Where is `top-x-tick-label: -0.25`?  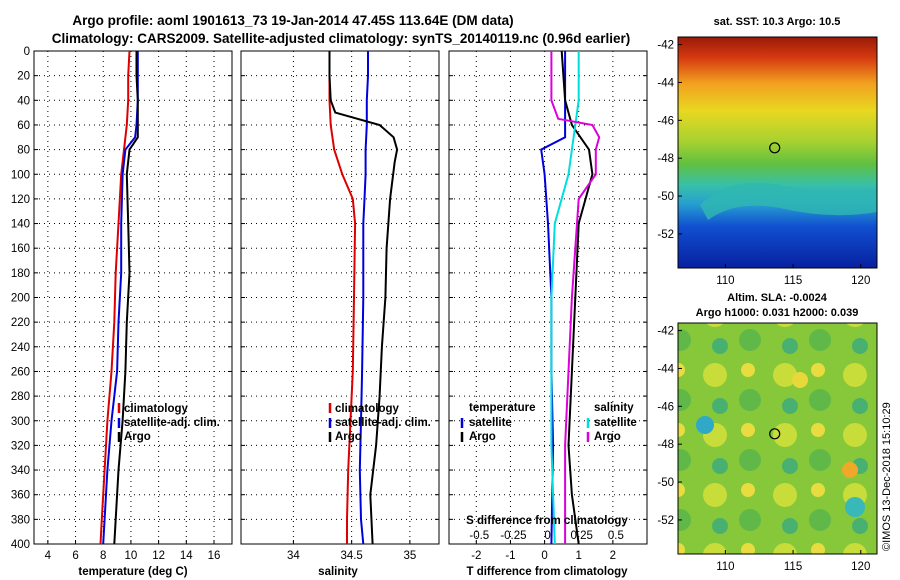
top-x-tick-label: -0.25 is located at coordinates (513, 536).